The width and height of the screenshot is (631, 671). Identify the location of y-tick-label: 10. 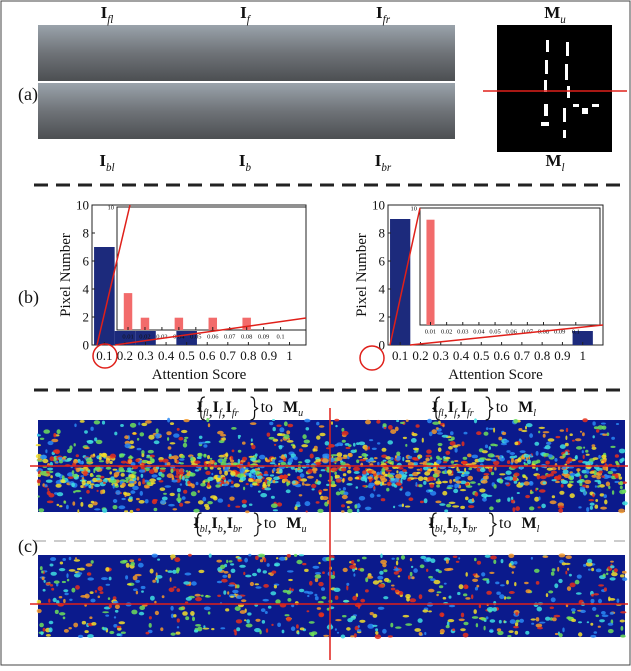
(378, 205).